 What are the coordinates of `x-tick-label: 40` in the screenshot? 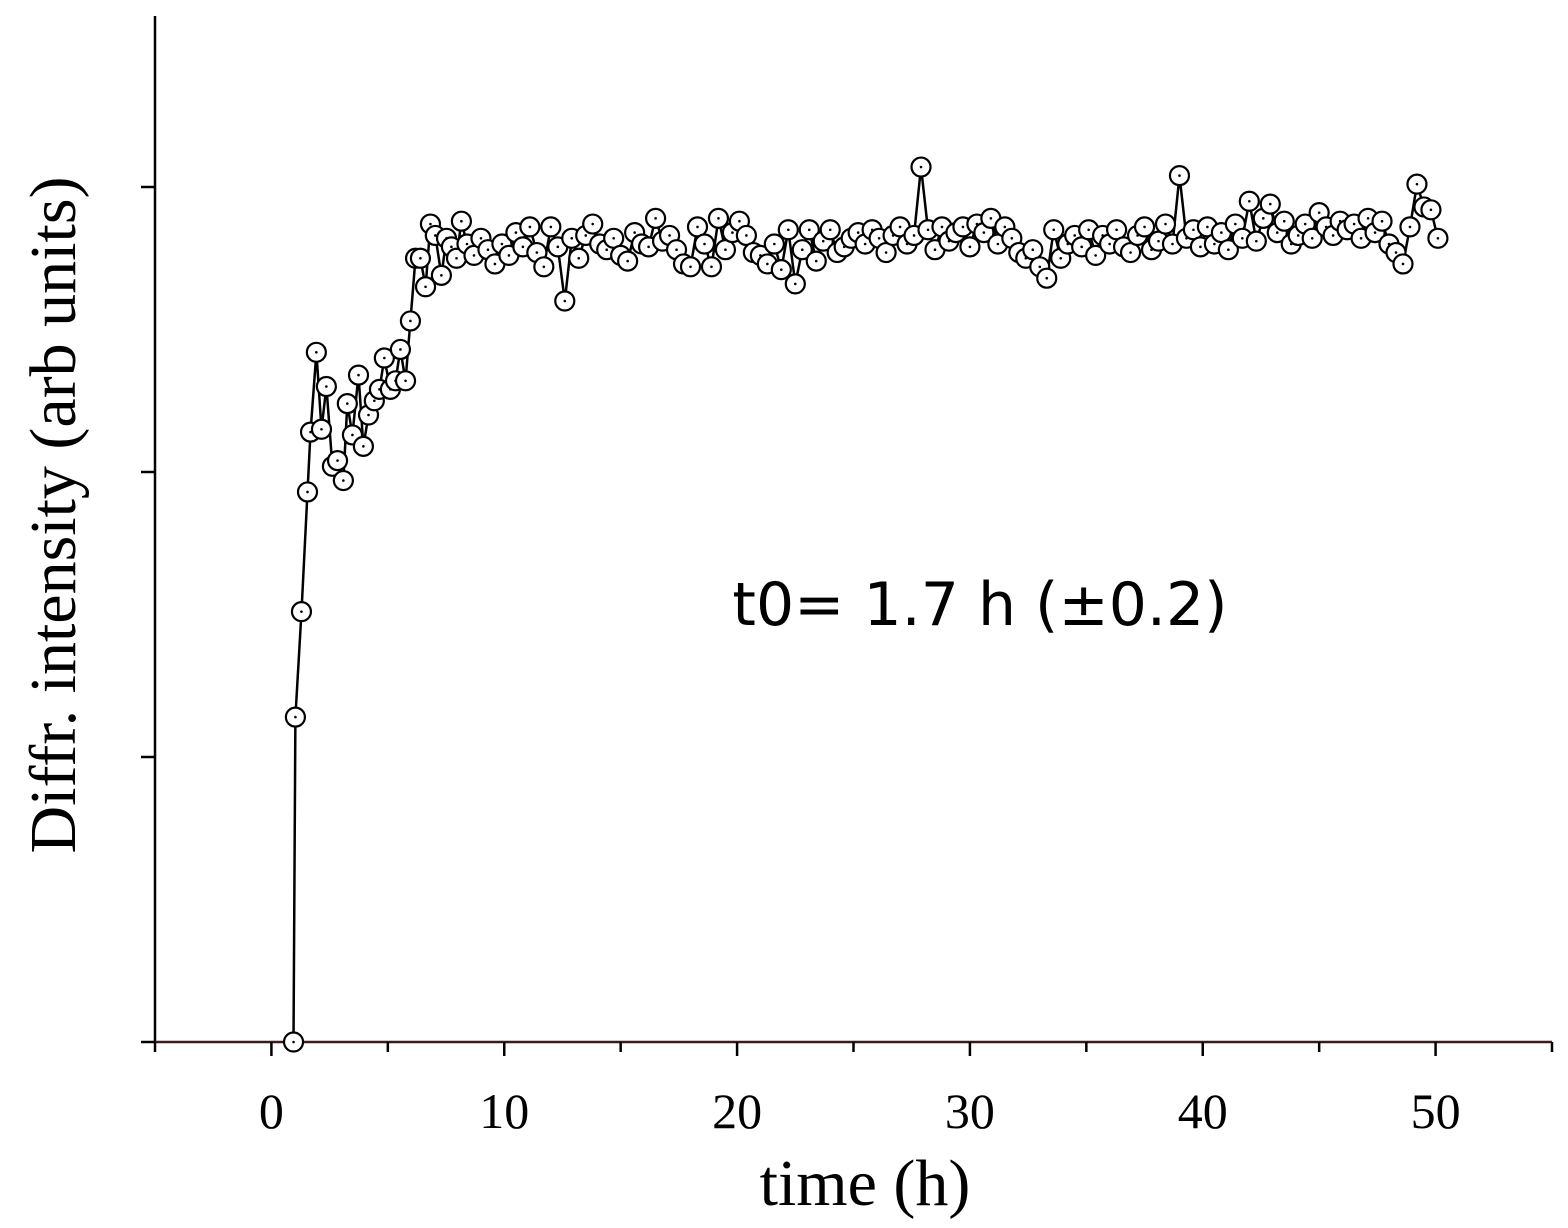 It's located at (1203, 1111).